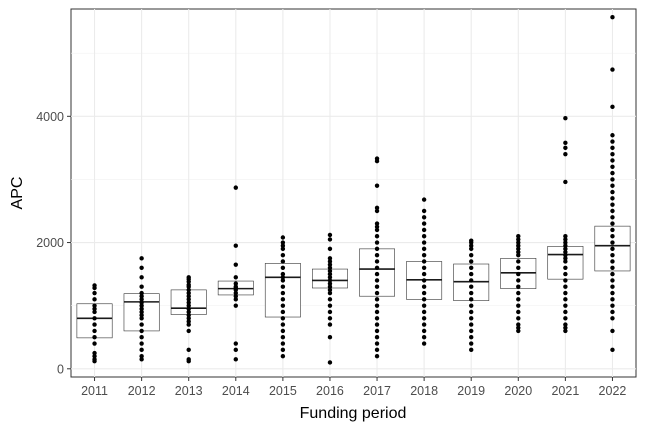 This screenshot has width=648, height=432. What do you see at coordinates (613, 391) in the screenshot?
I see `x-tick-label: 2022` at bounding box center [613, 391].